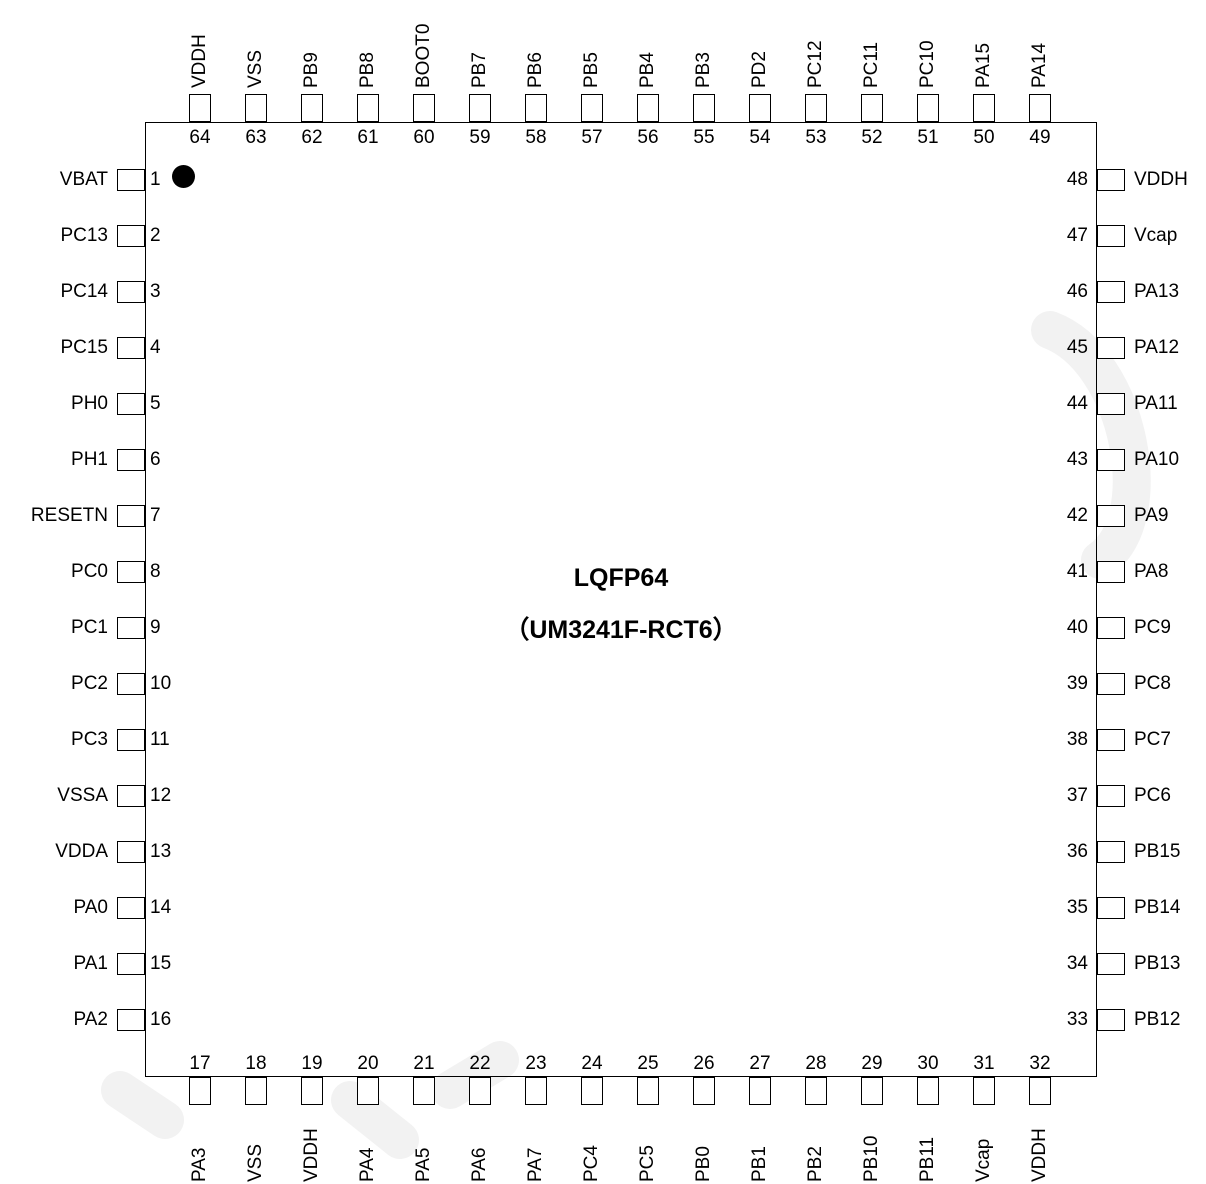 The image size is (1206, 1184). Describe the element at coordinates (1077, 291) in the screenshot. I see `pin-number: 46` at that location.